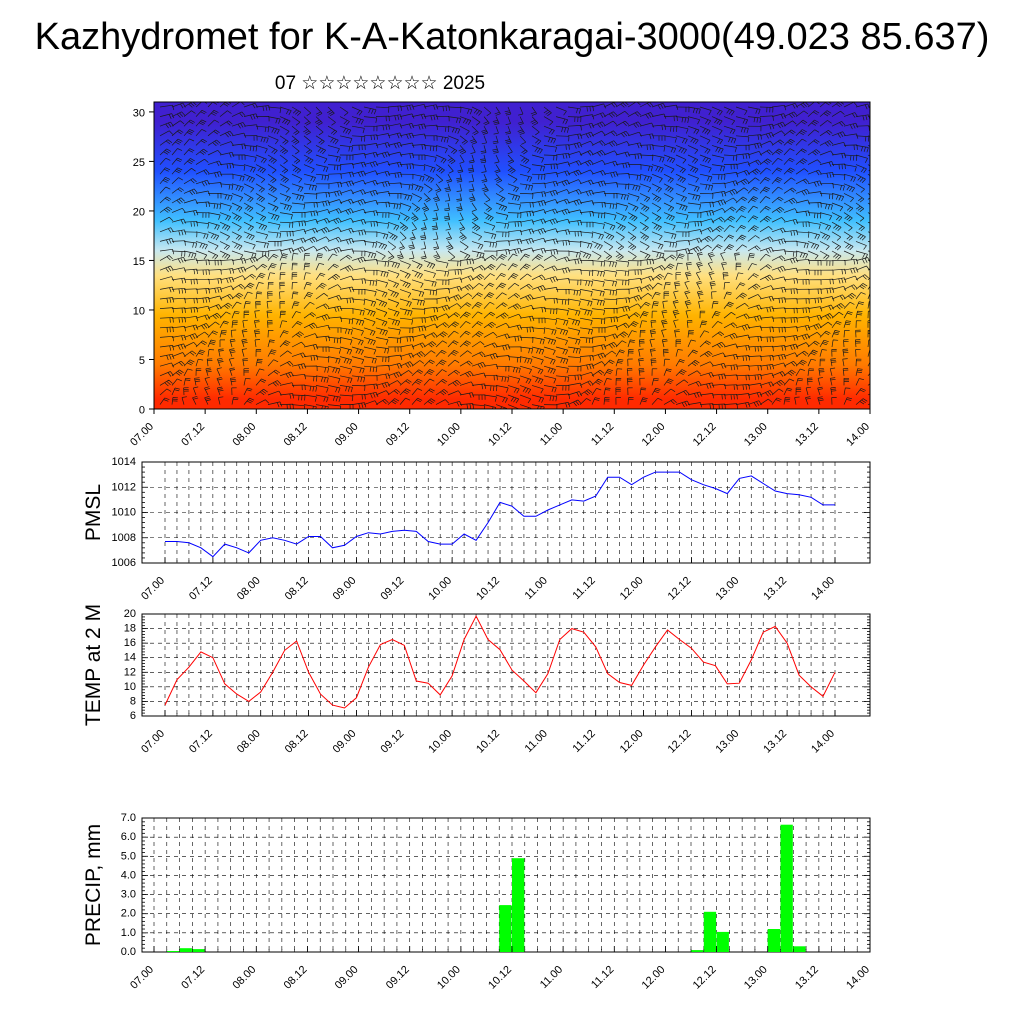 This screenshot has height=1024, width=1024. I want to click on y-tick-label: 1.0, so click(128, 933).